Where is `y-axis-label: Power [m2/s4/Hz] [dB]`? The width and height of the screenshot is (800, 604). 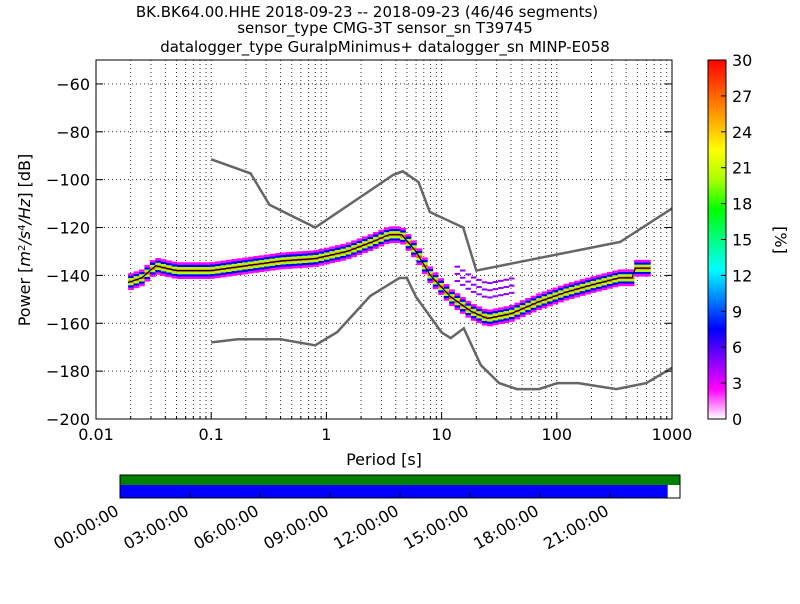
y-axis-label: Power [m2/s4/Hz] [dB] is located at coordinates (24, 240).